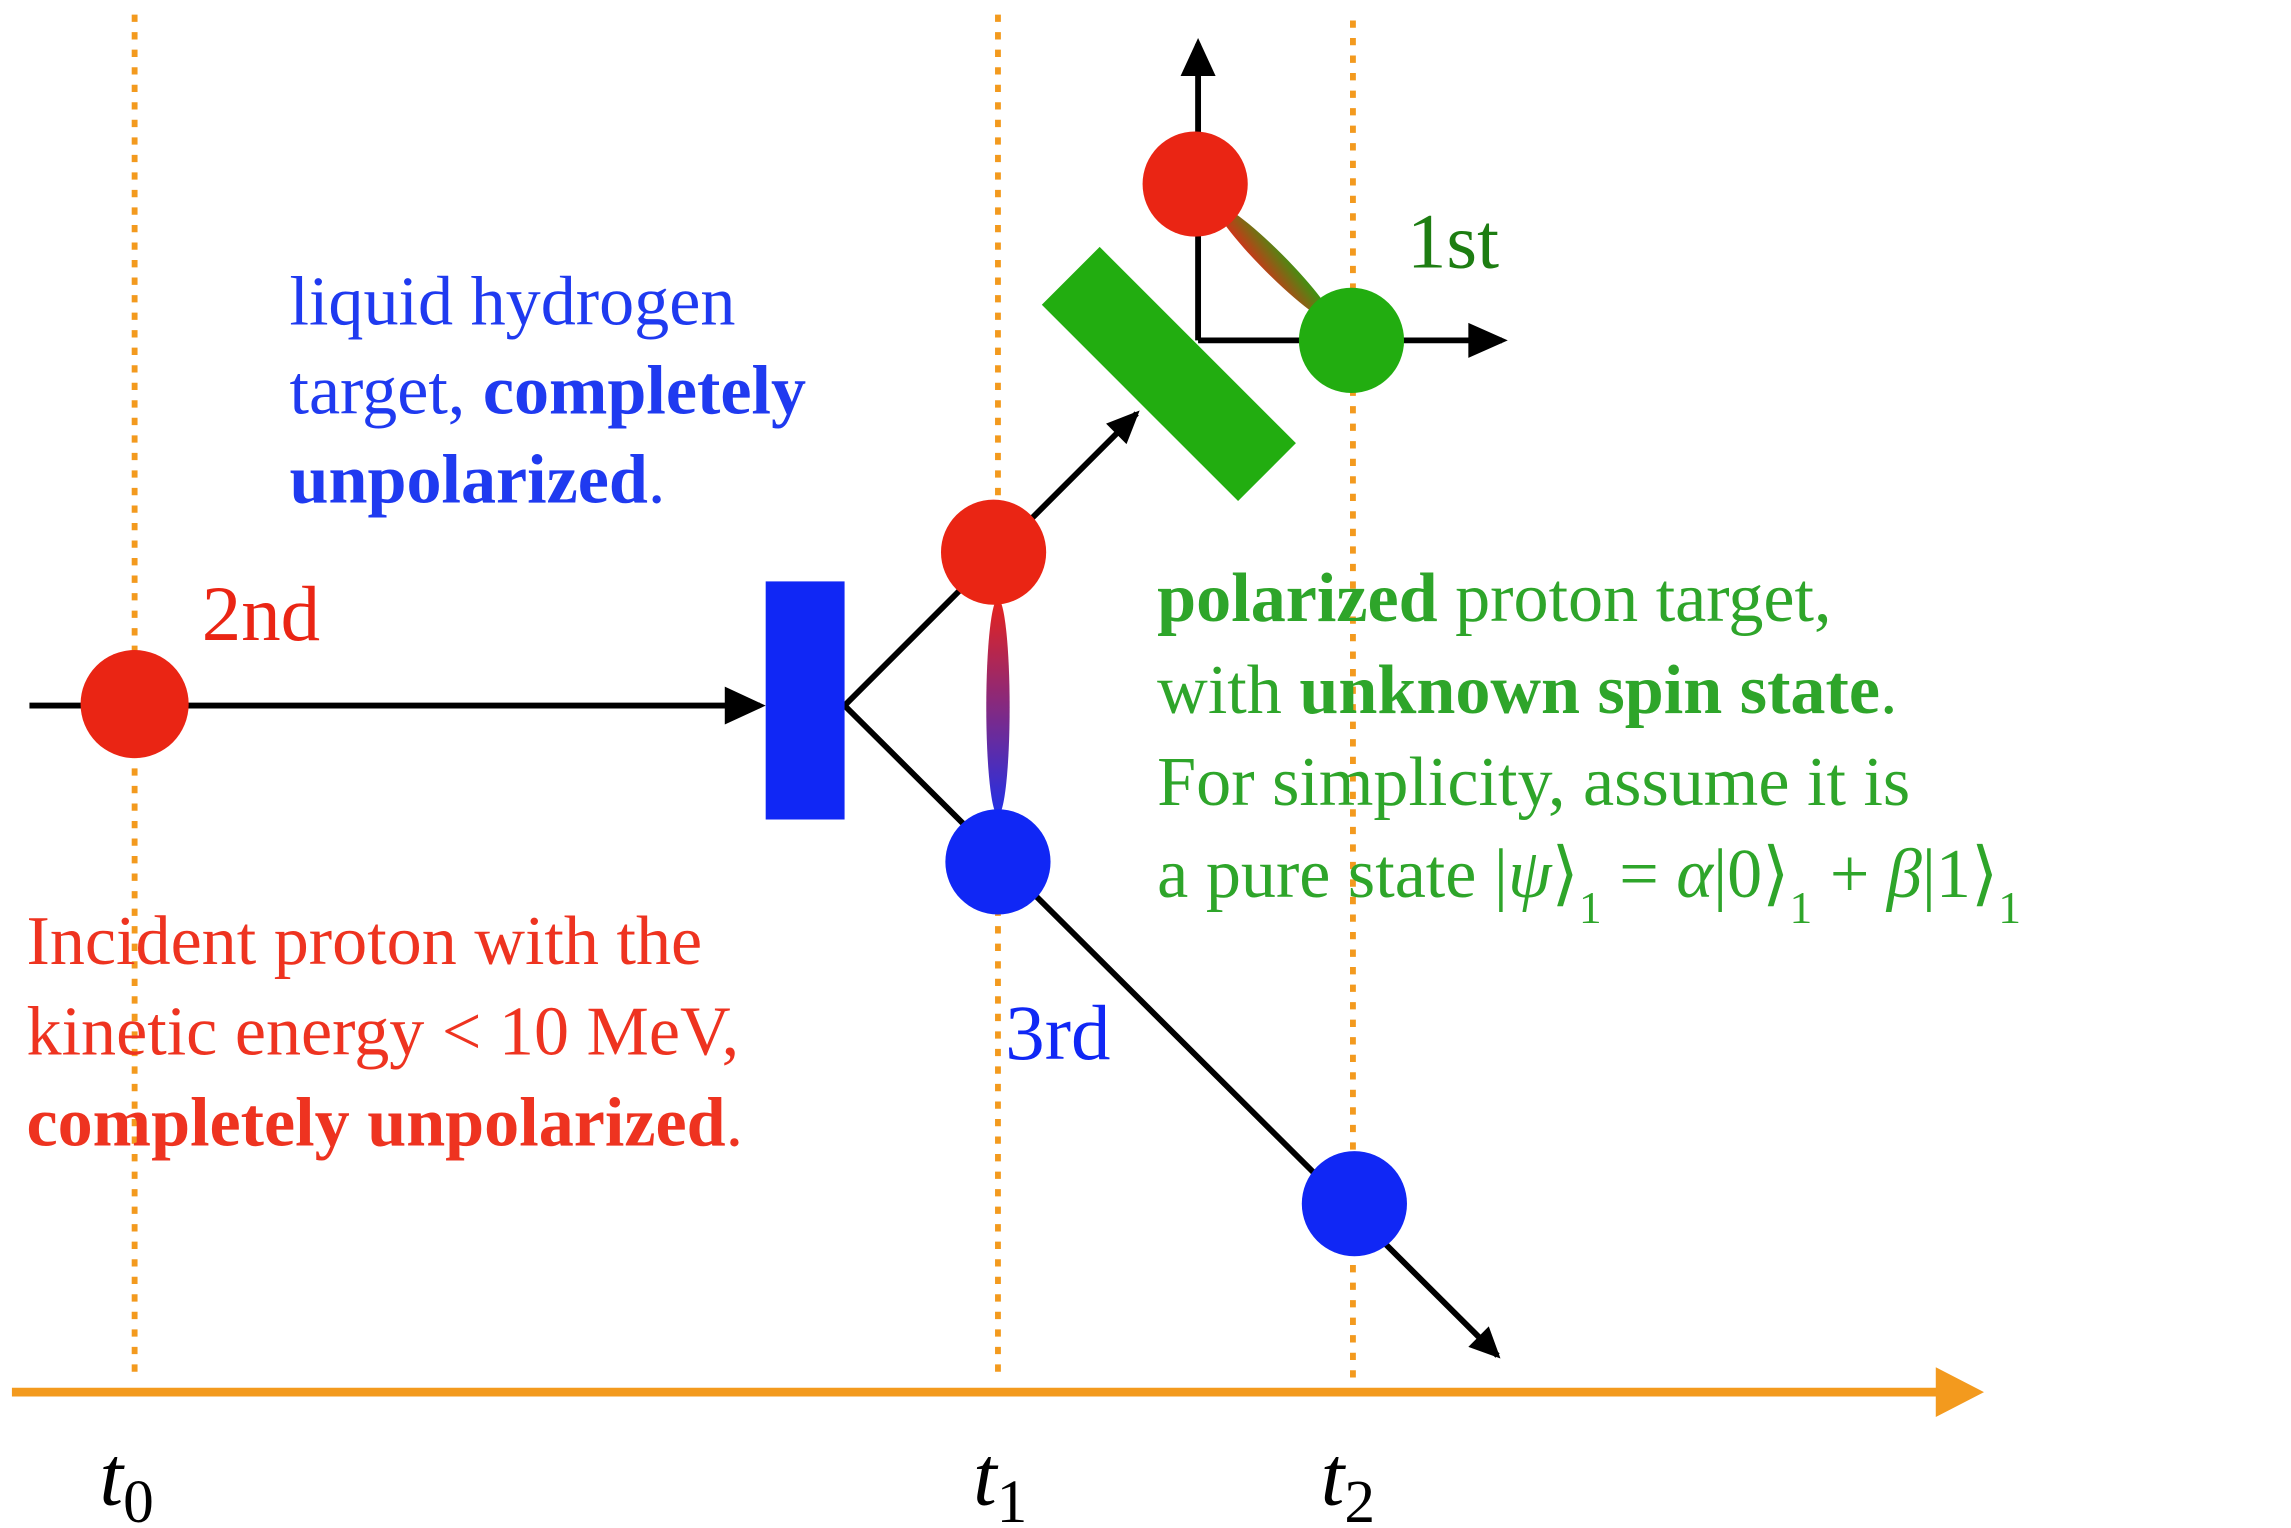 The height and width of the screenshot is (1528, 2291). I want to click on time-sub: 2, so click(1359, 1498).